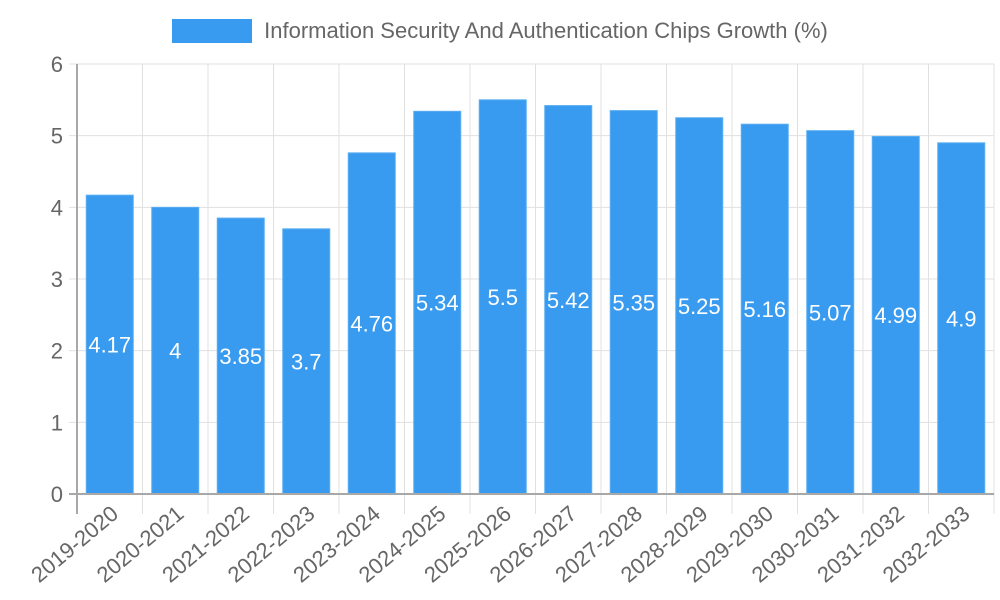 Image resolution: width=1000 pixels, height=600 pixels. Describe the element at coordinates (57, 136) in the screenshot. I see `y-tick-label: 5` at that location.